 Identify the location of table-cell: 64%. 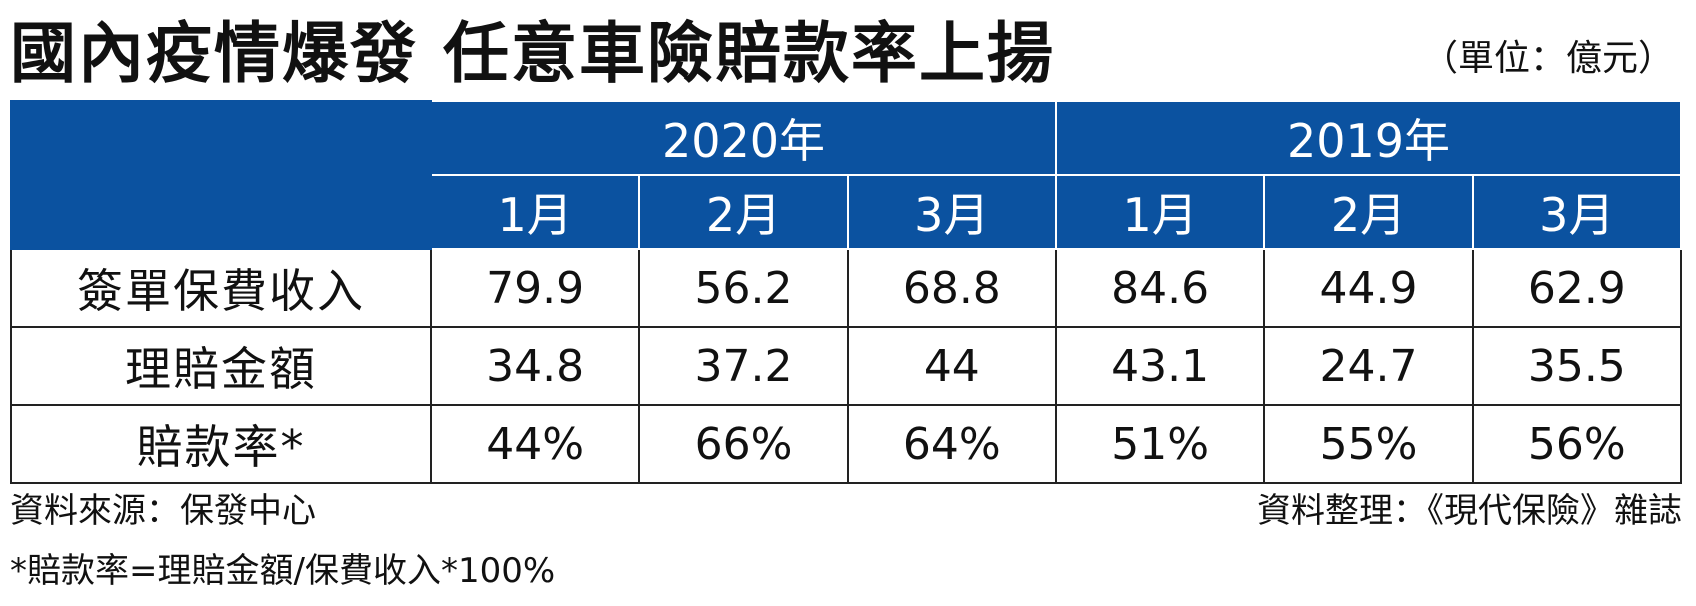
(951, 444).